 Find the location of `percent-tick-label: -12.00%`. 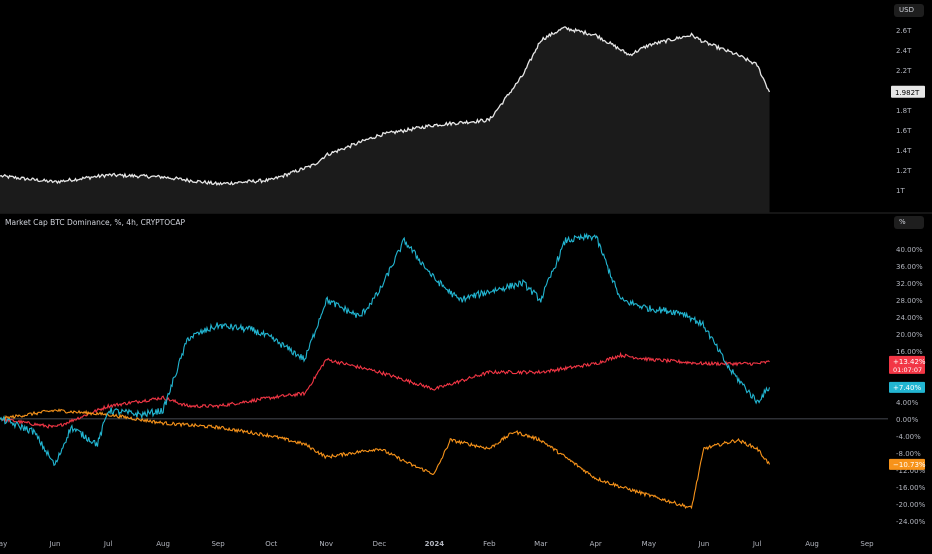

percent-tick-label: -12.00% is located at coordinates (911, 471).